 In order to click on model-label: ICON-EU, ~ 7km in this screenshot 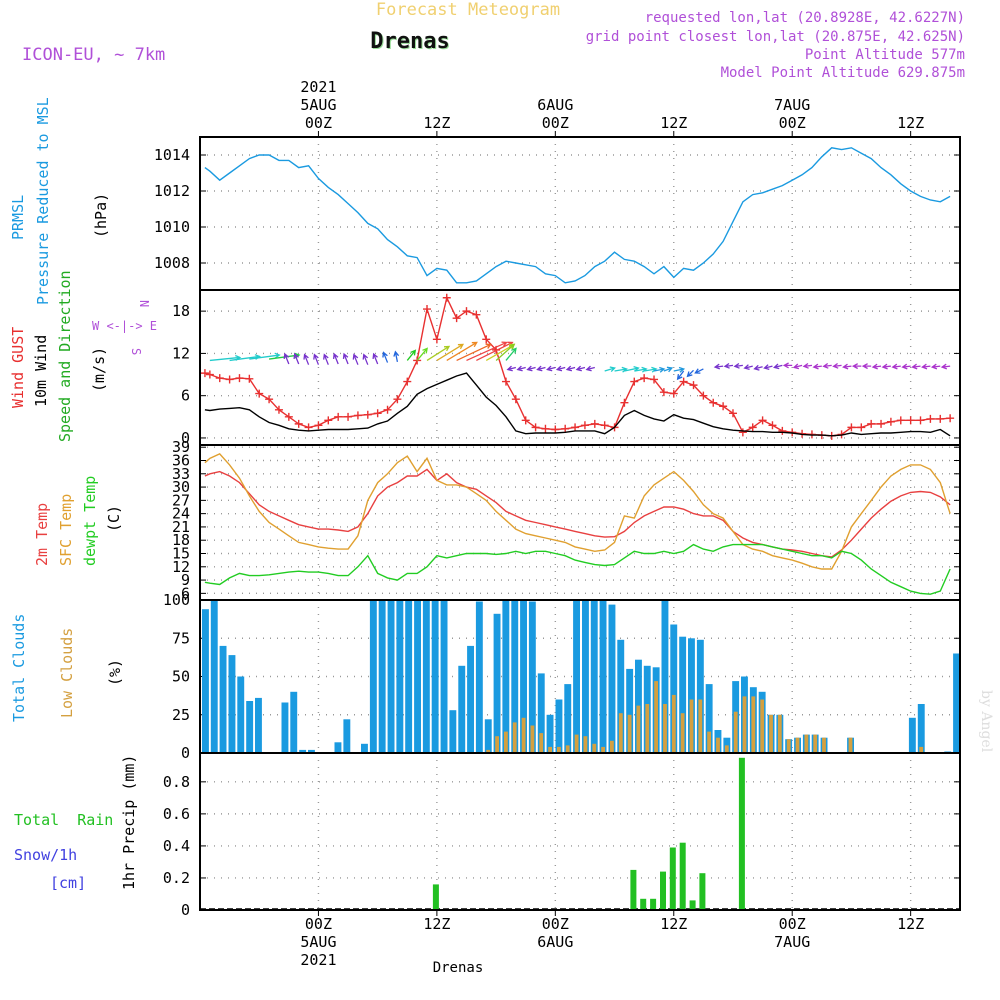, I will do `click(93, 55)`.